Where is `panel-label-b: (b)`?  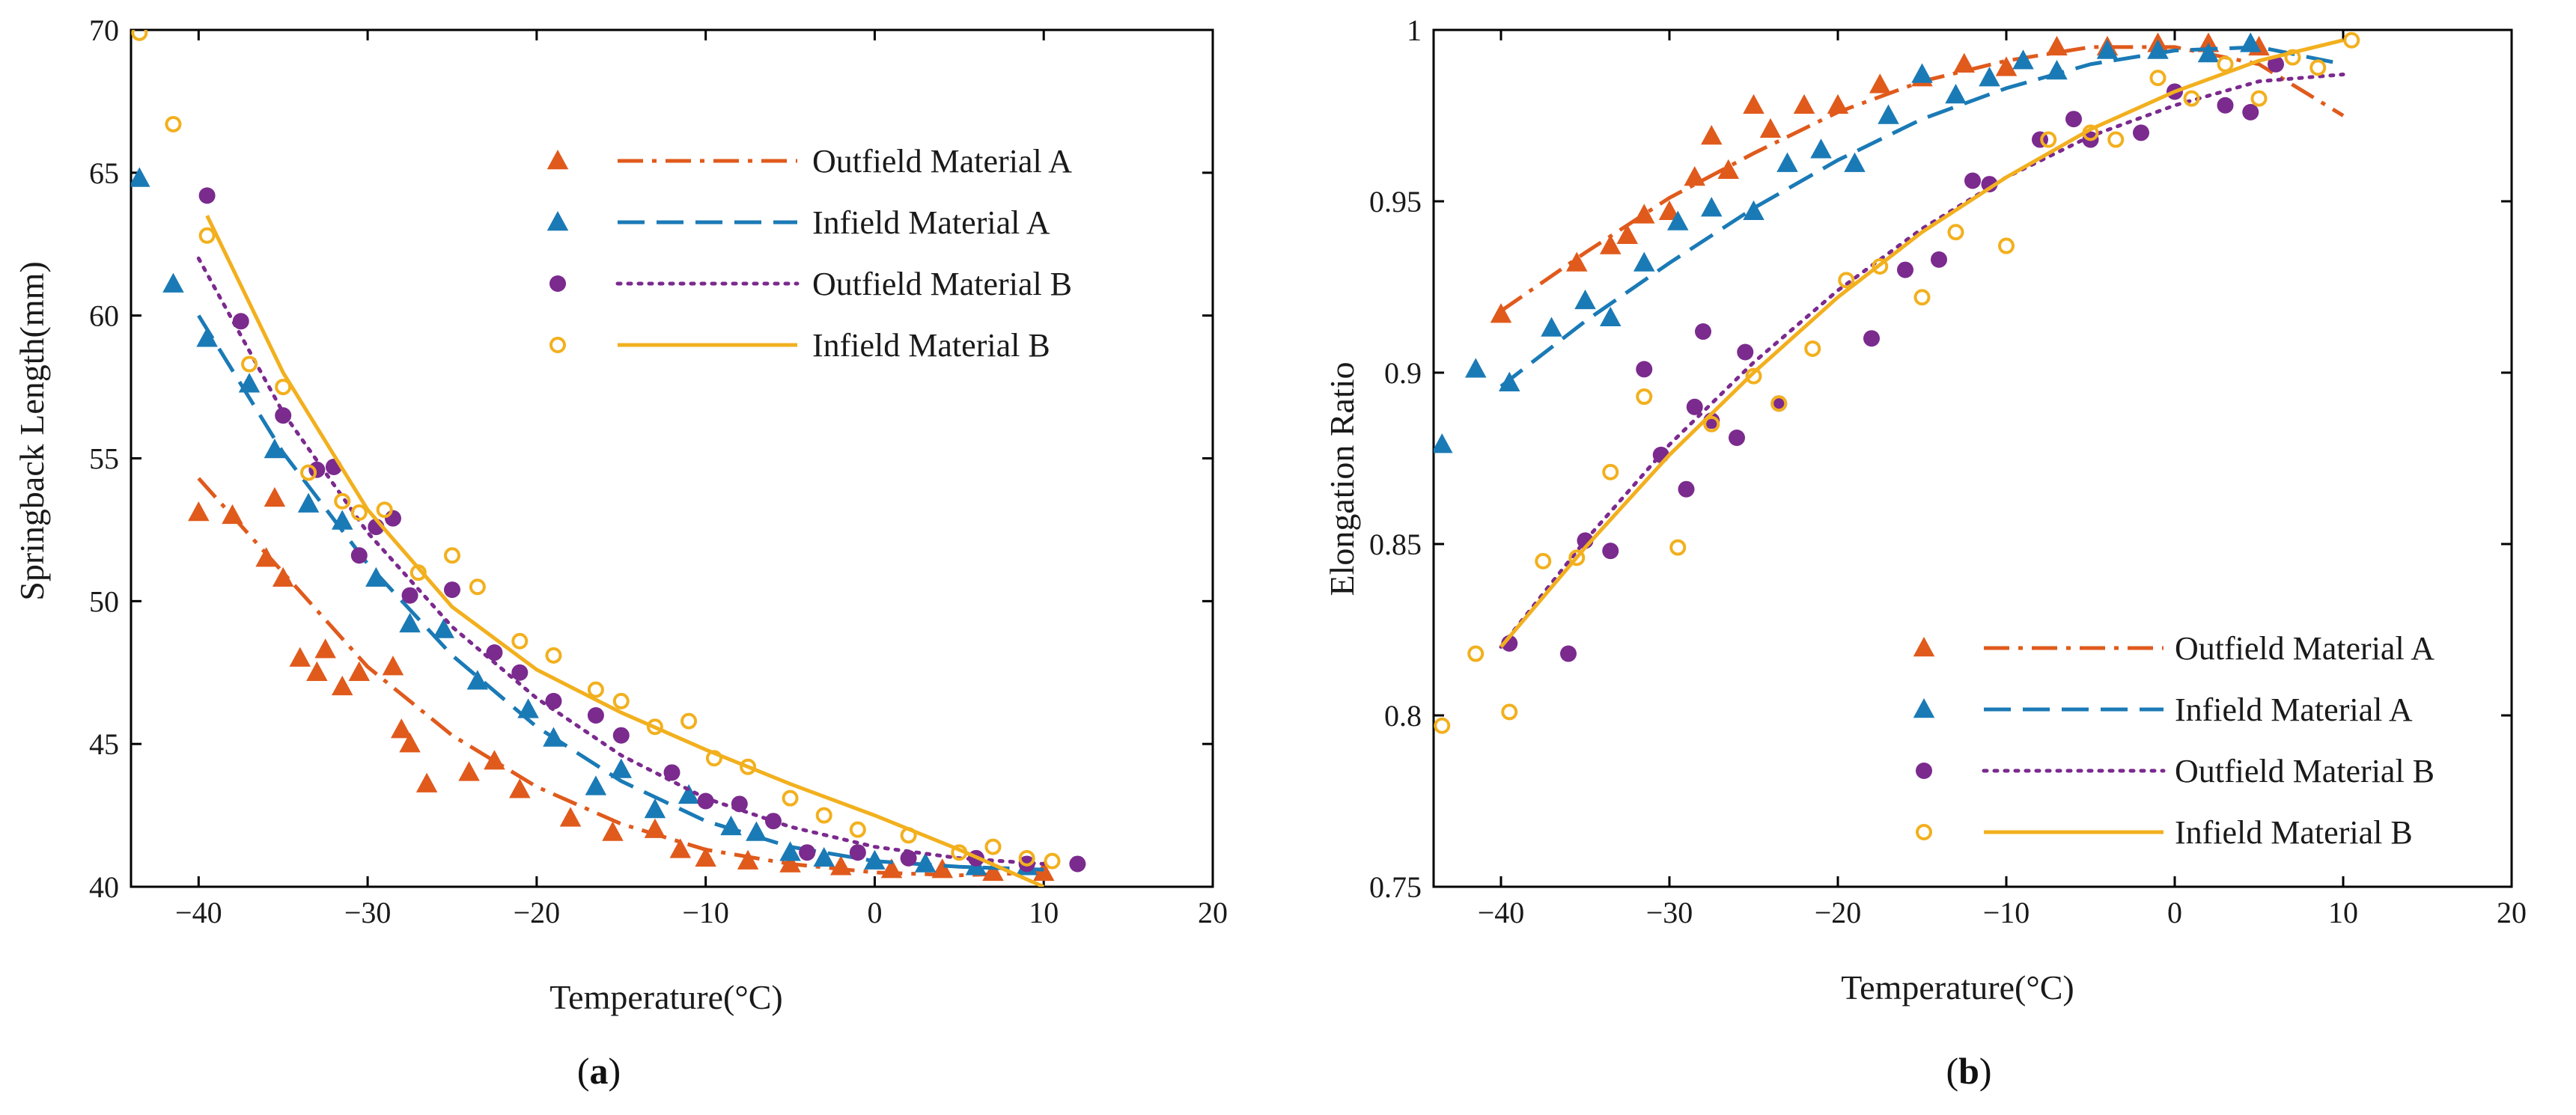 panel-label-b: (b) is located at coordinates (1968, 1071).